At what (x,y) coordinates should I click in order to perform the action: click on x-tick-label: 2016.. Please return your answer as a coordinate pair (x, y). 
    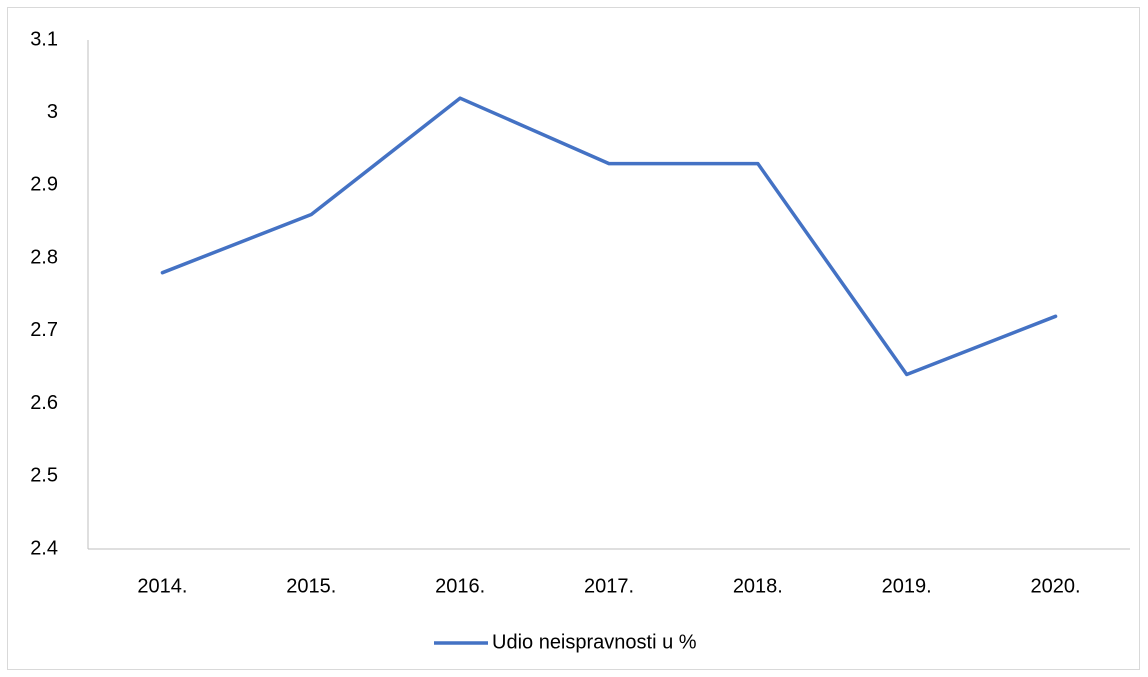
    Looking at the image, I should click on (460, 586).